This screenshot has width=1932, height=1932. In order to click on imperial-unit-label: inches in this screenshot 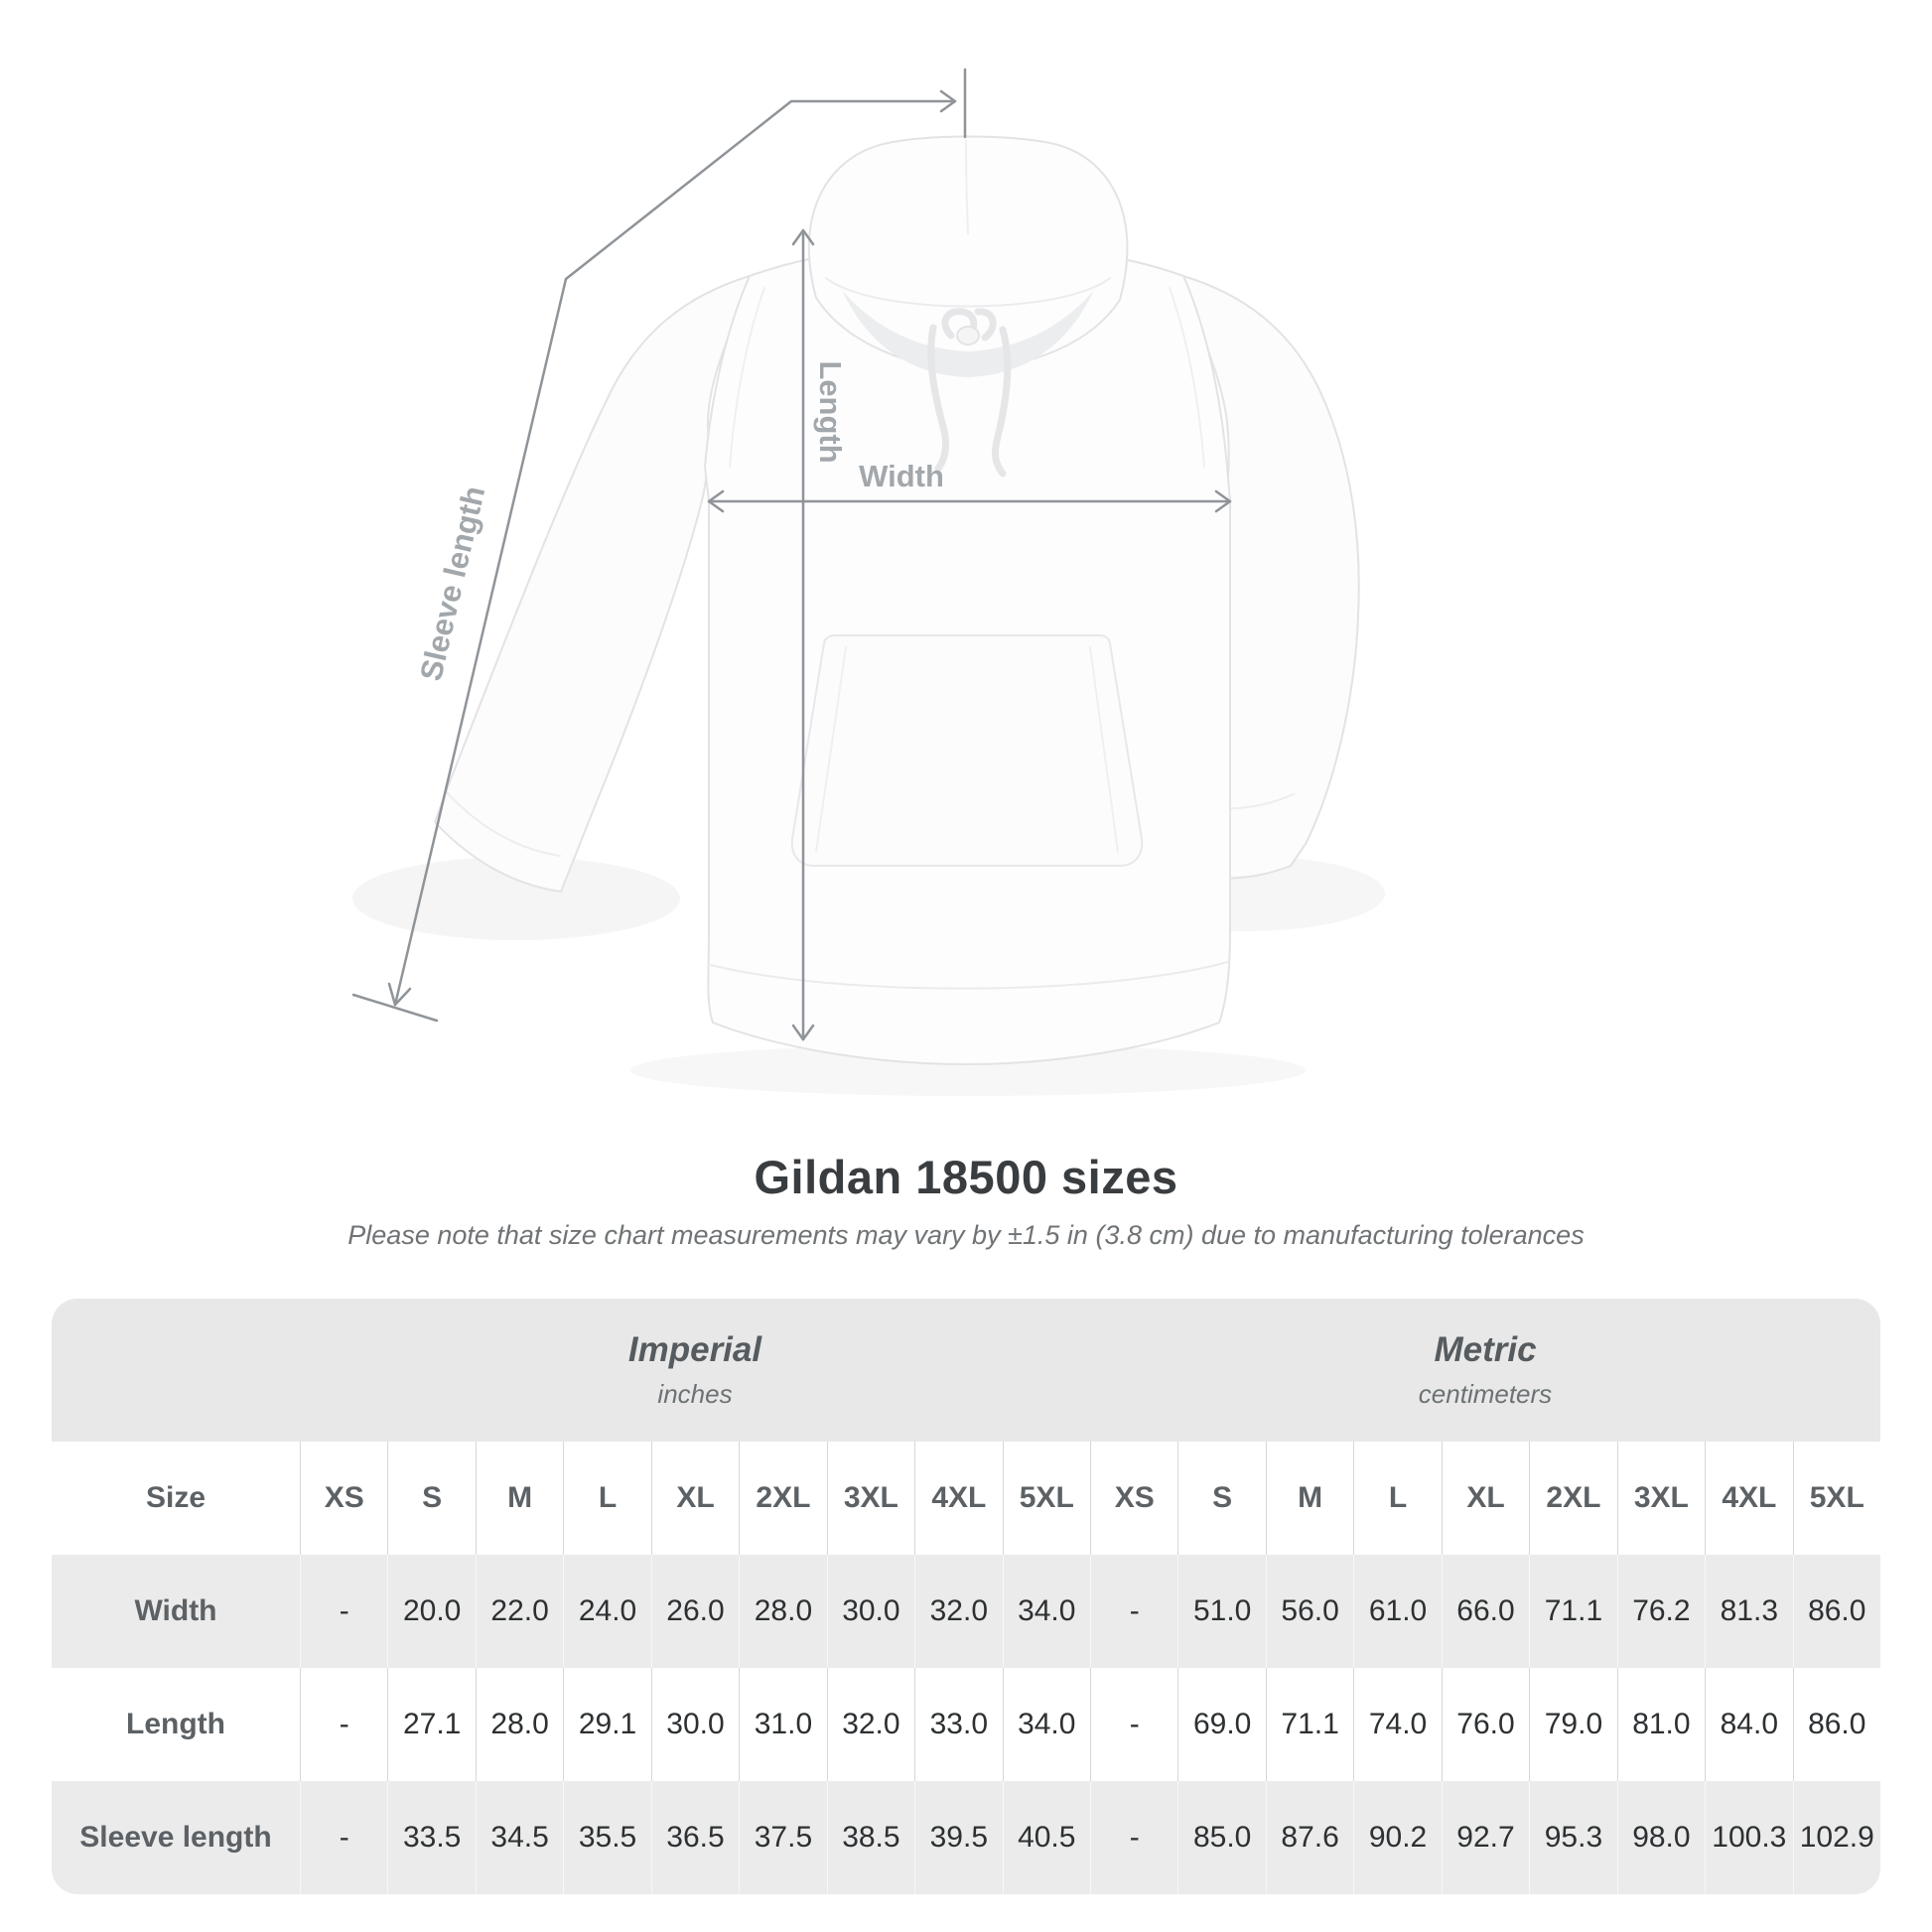, I will do `click(695, 1394)`.